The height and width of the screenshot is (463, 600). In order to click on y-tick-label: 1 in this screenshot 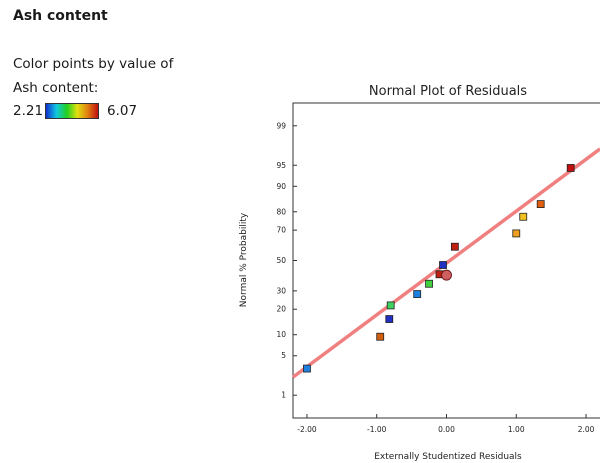, I will do `click(283, 395)`.